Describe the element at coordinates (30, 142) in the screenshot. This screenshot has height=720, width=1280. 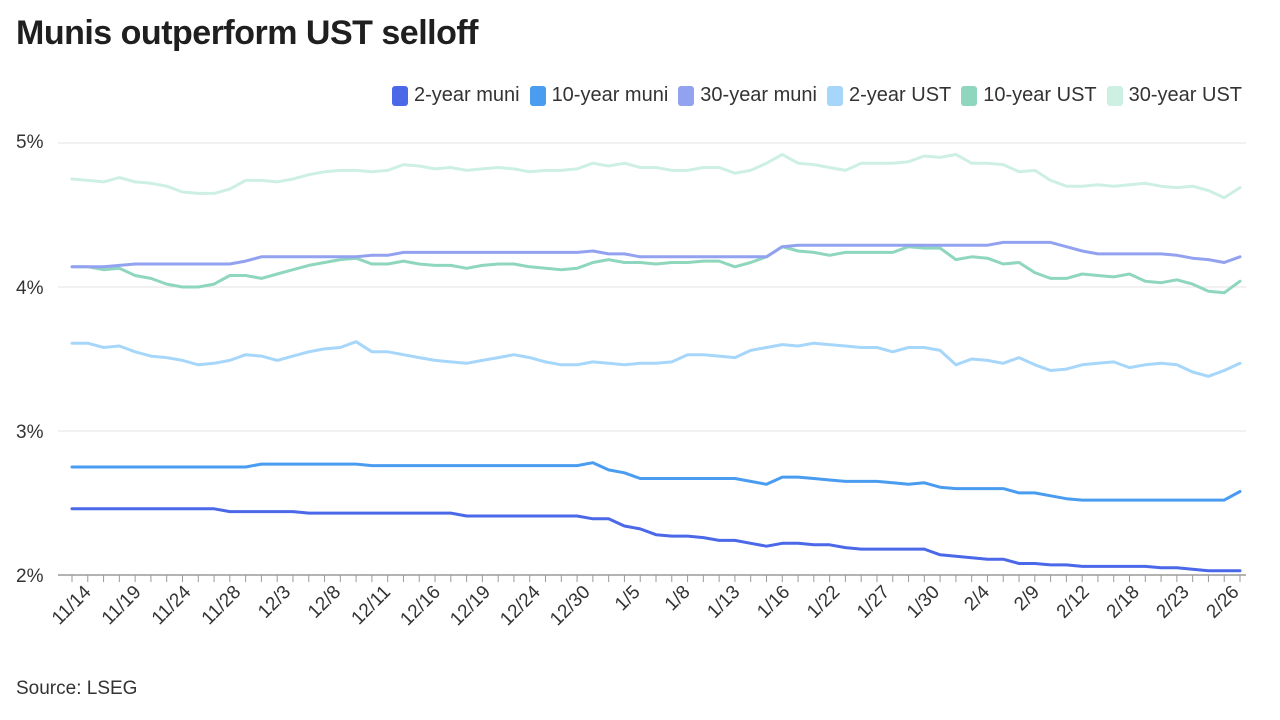
I see `y-tick-label: 5%` at that location.